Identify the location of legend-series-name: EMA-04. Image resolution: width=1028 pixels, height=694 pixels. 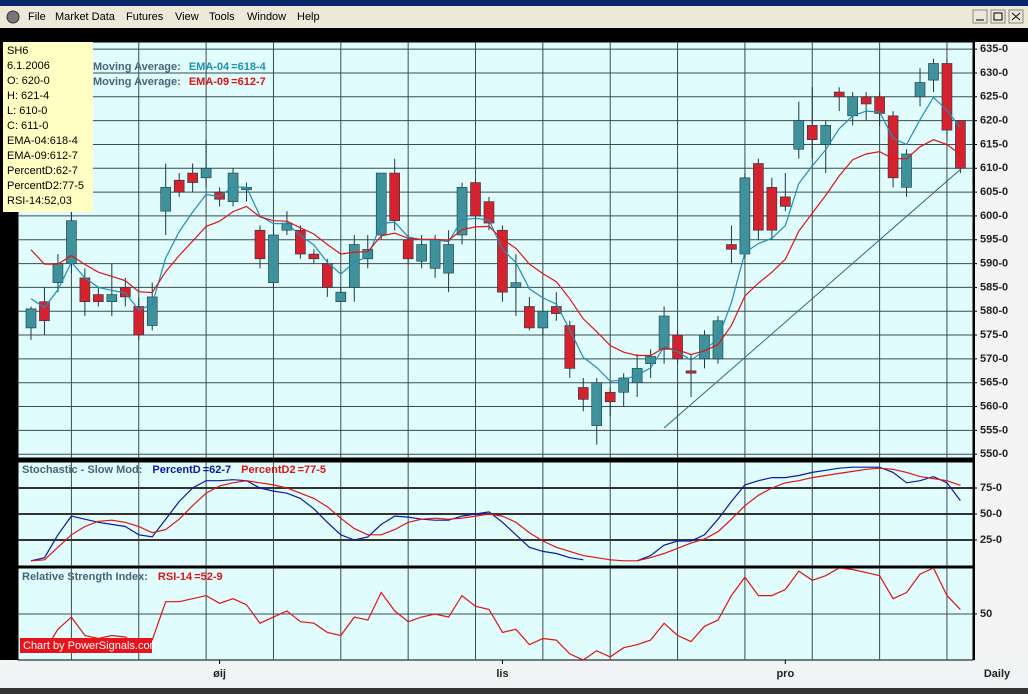
(209, 67).